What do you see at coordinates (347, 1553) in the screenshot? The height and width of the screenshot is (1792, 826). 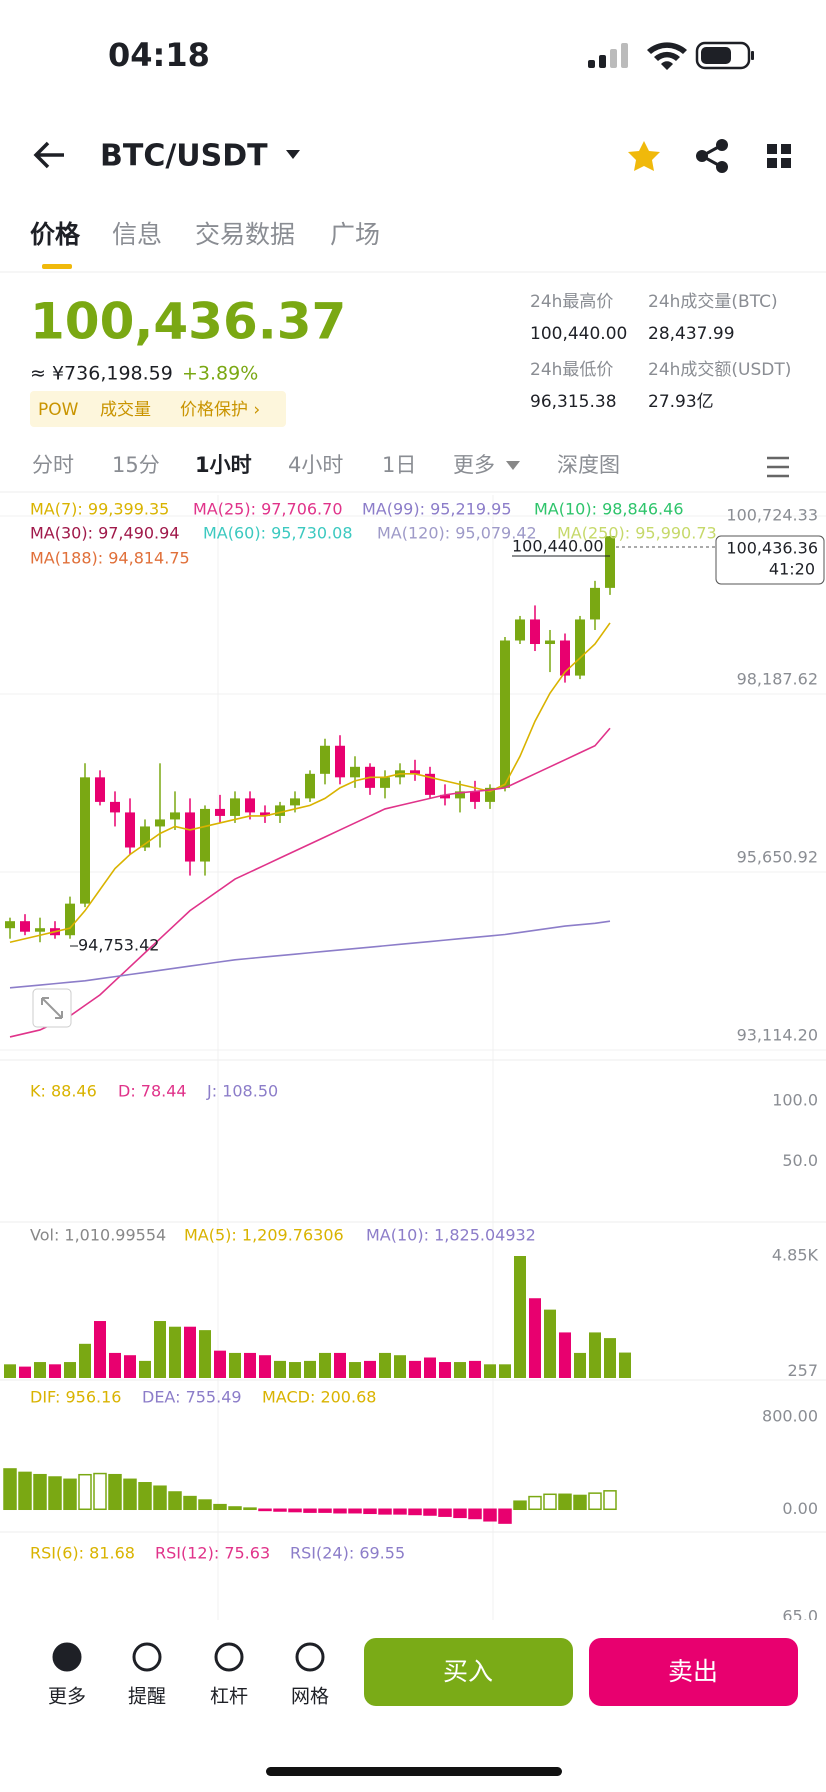 I see `rsi-label: RSI(24): 69.55` at bounding box center [347, 1553].